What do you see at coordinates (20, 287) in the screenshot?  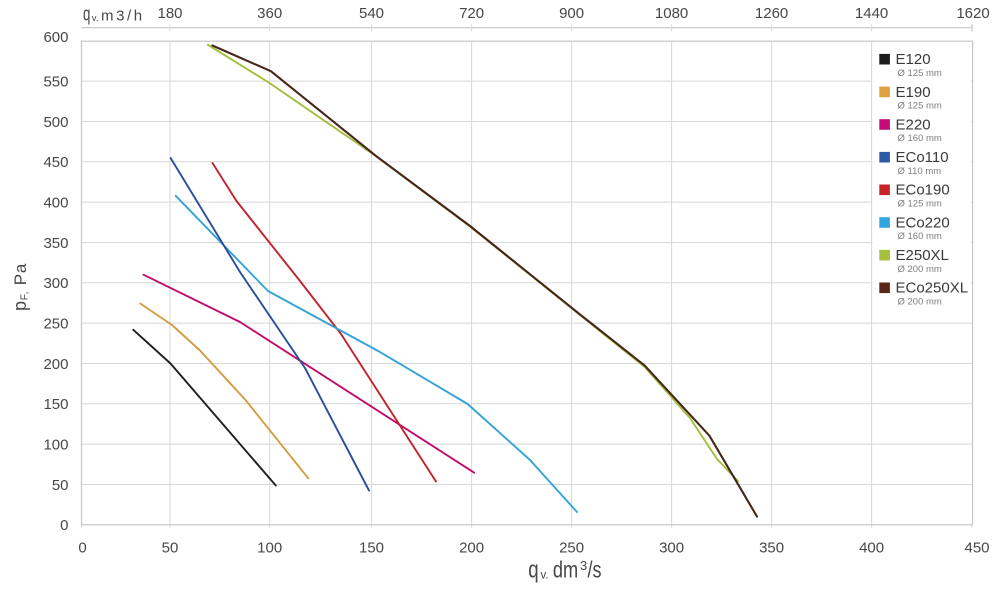 I see `svg-text: pF, Pa` at bounding box center [20, 287].